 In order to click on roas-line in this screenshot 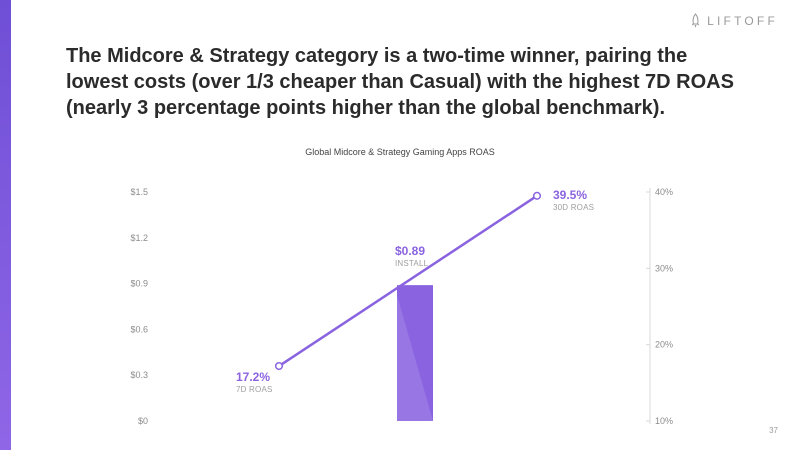, I will do `click(408, 281)`.